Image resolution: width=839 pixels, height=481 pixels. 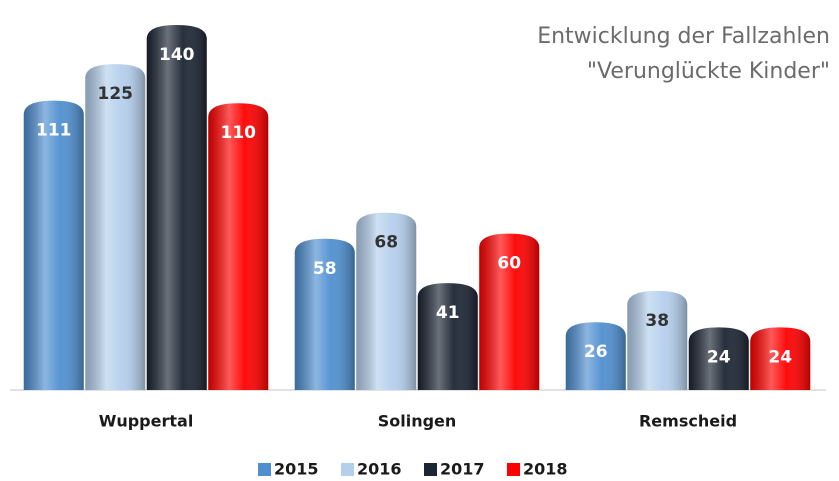 I want to click on value-label: 68, so click(x=386, y=243).